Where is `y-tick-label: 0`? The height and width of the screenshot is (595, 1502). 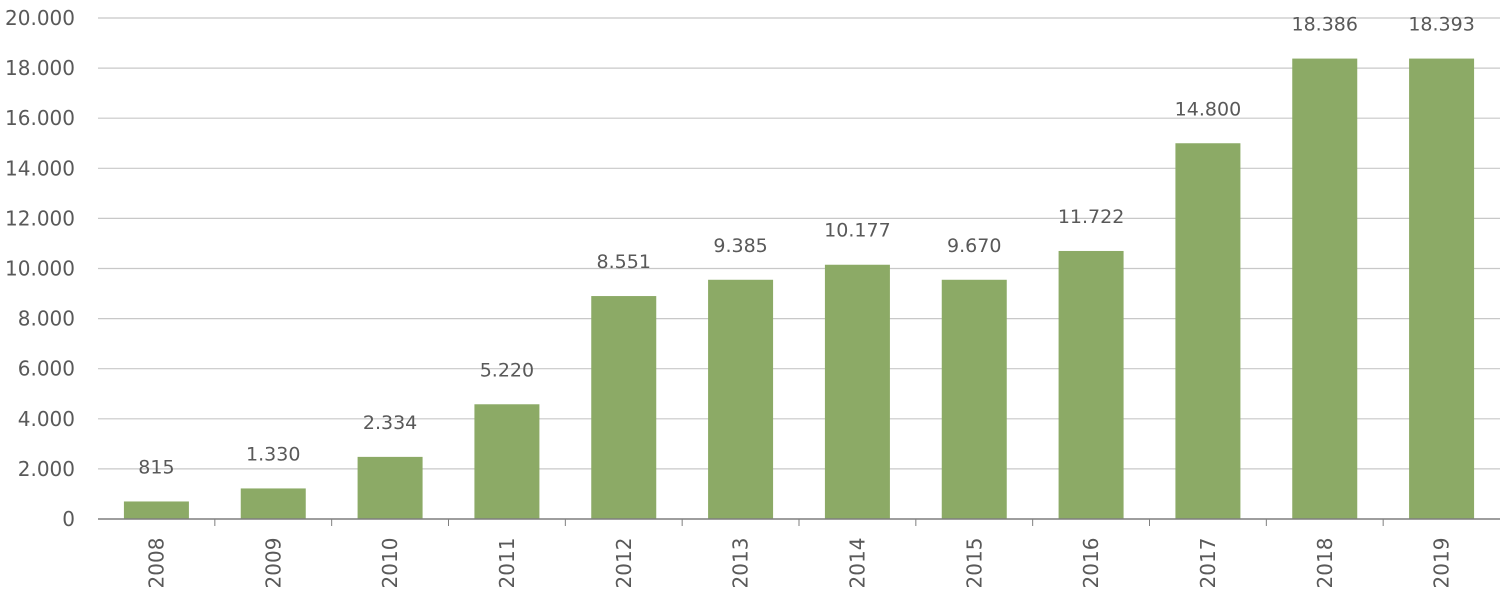 y-tick-label: 0 is located at coordinates (68, 519).